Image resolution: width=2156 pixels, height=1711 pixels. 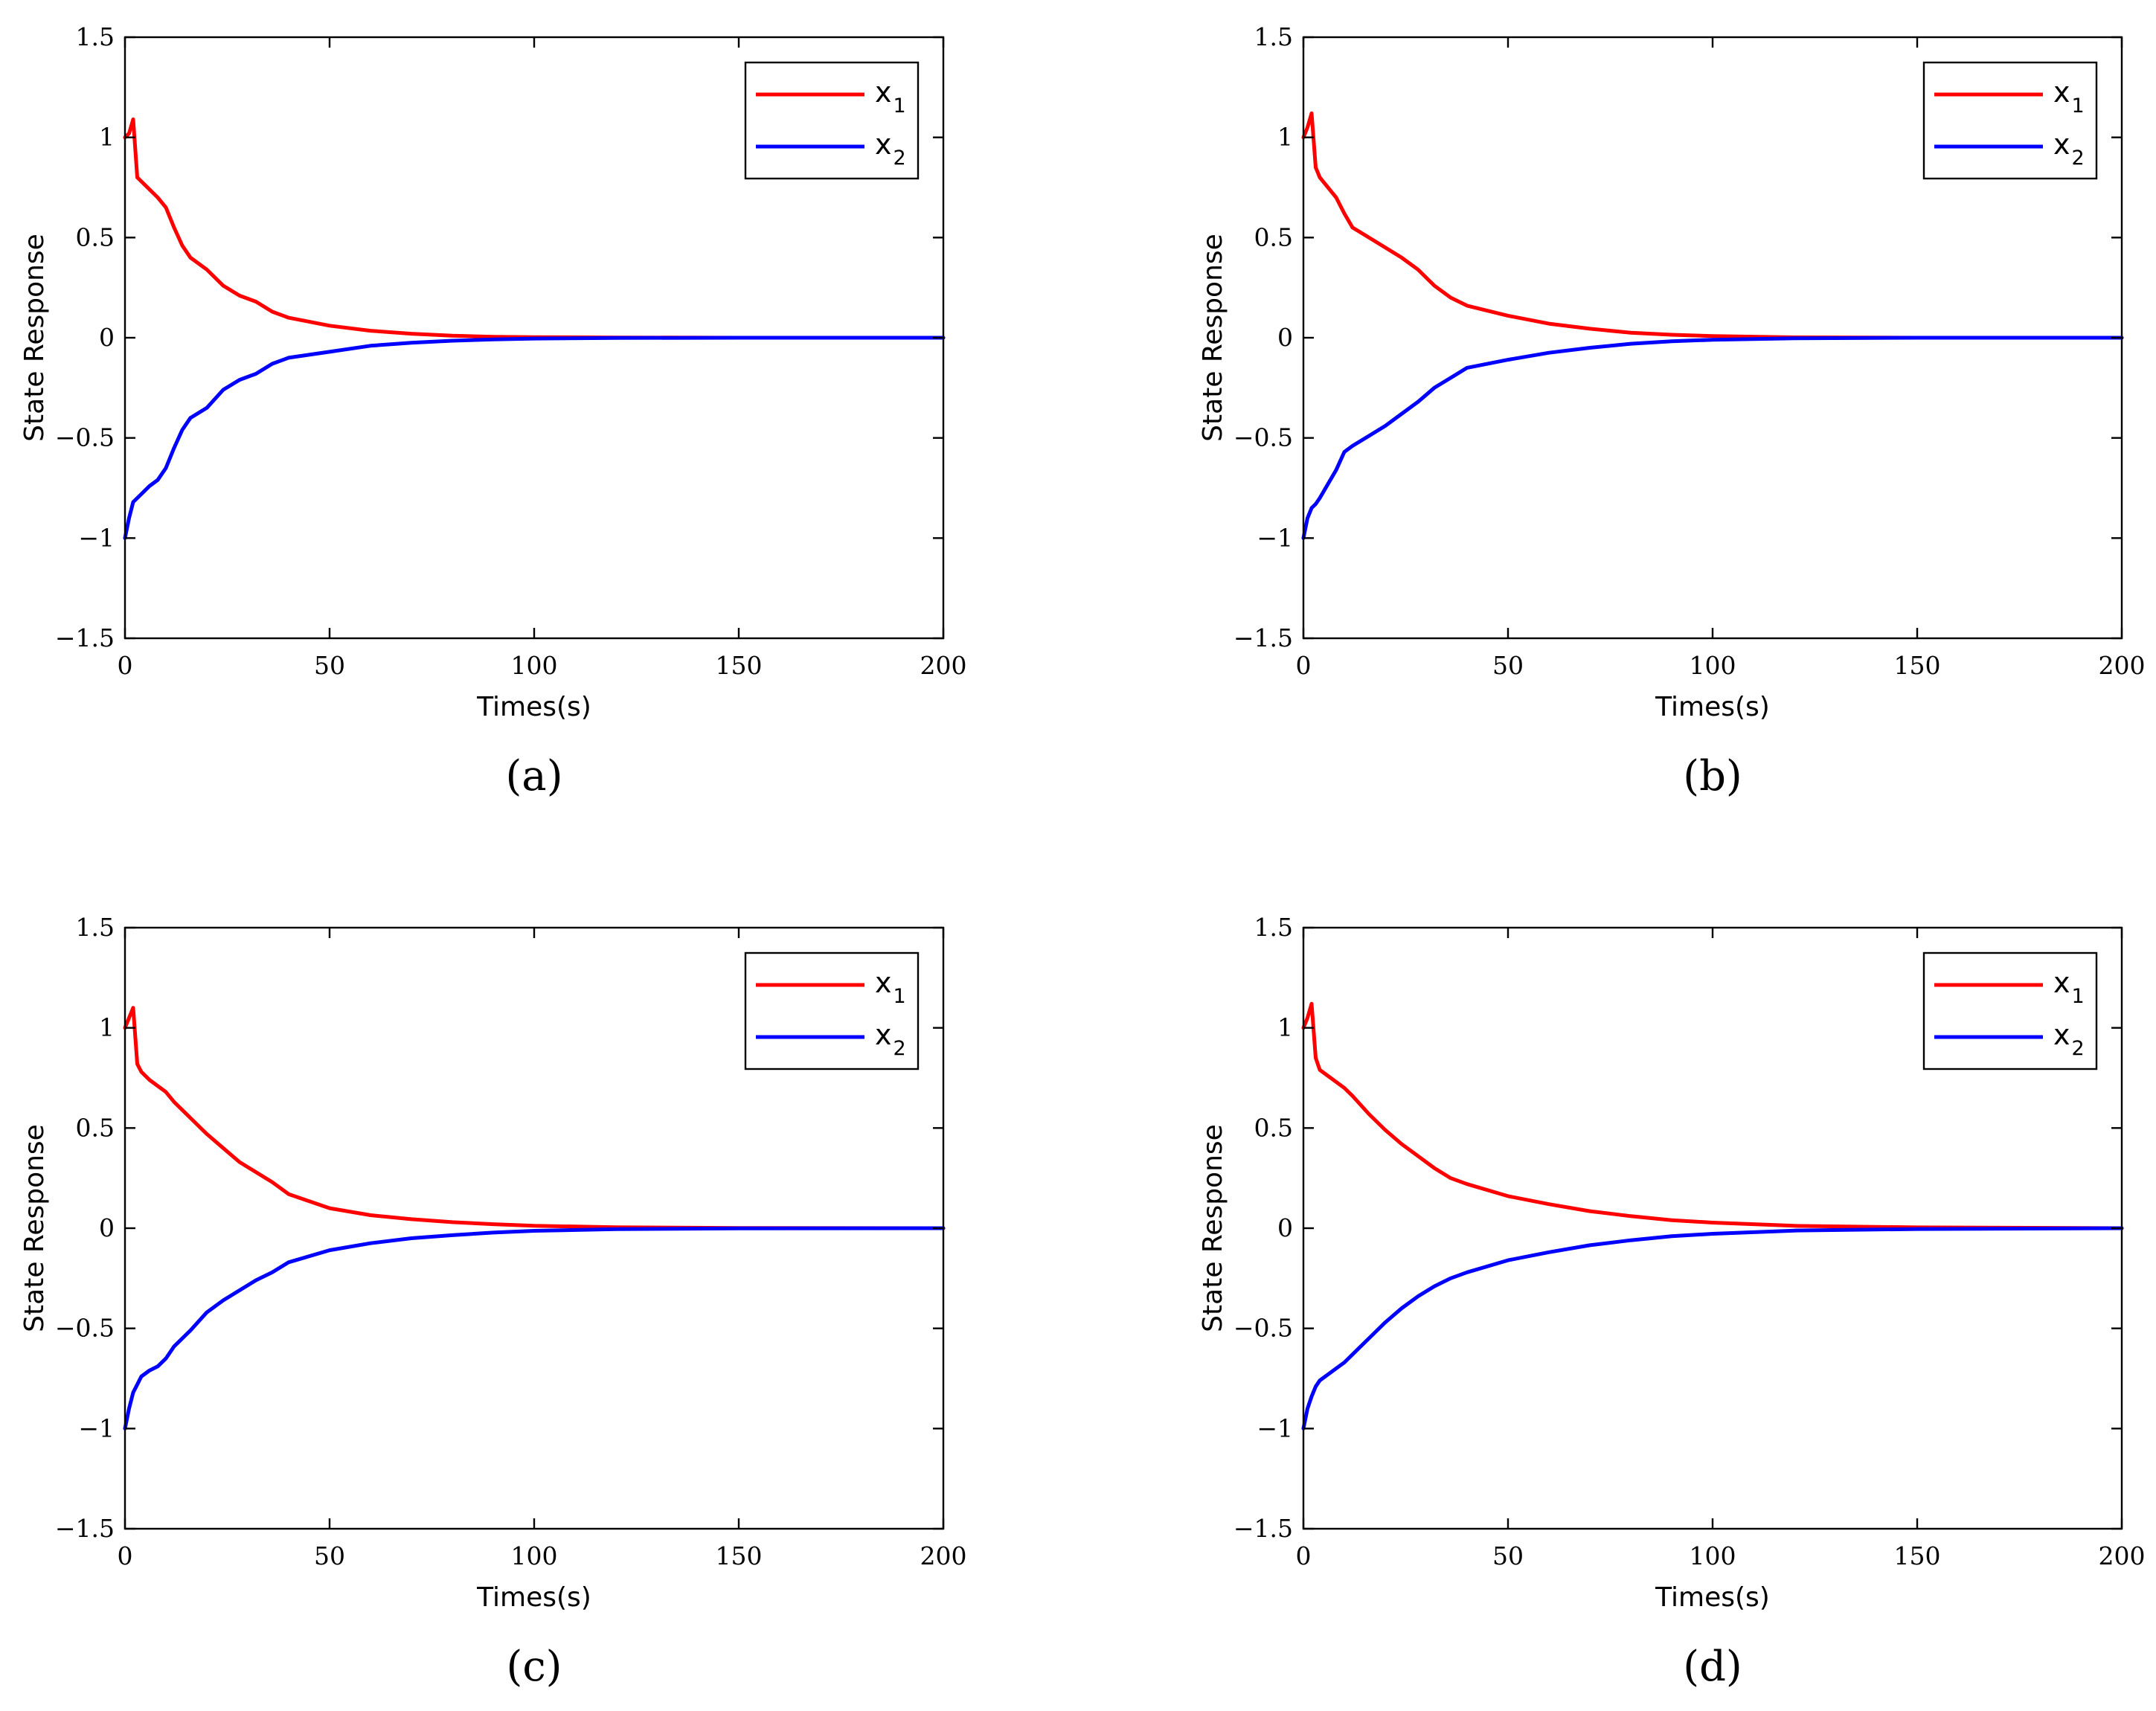 What do you see at coordinates (739, 1555) in the screenshot?
I see `chart-2-xtick-label: 150` at bounding box center [739, 1555].